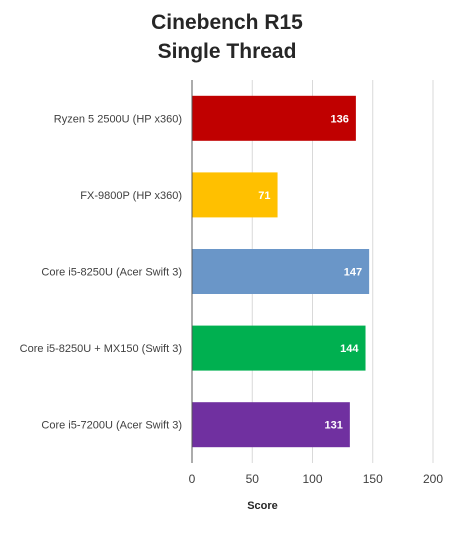 This screenshot has width=454, height=535. Describe the element at coordinates (101, 349) in the screenshot. I see `category-label: Core i5-8250U + MX150 (Swift 3)` at that location.